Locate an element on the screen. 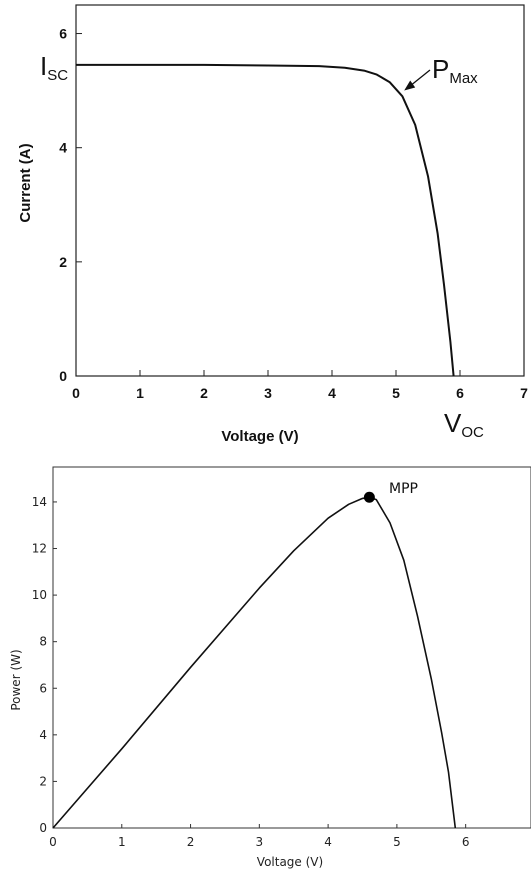  pv-y-tick-label: 0 is located at coordinates (43, 828).